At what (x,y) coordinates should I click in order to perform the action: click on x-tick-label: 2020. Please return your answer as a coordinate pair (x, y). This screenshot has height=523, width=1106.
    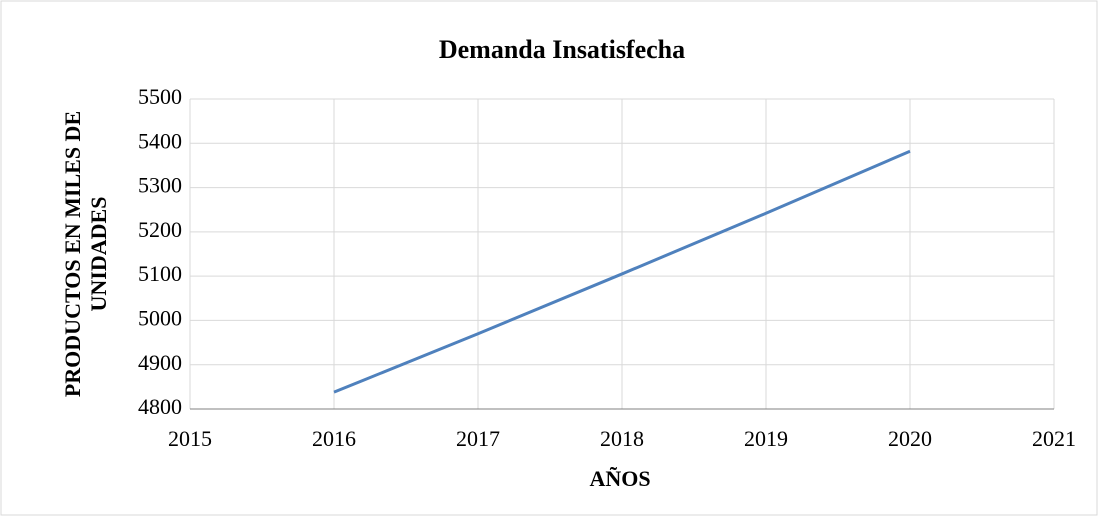
    Looking at the image, I should click on (910, 438).